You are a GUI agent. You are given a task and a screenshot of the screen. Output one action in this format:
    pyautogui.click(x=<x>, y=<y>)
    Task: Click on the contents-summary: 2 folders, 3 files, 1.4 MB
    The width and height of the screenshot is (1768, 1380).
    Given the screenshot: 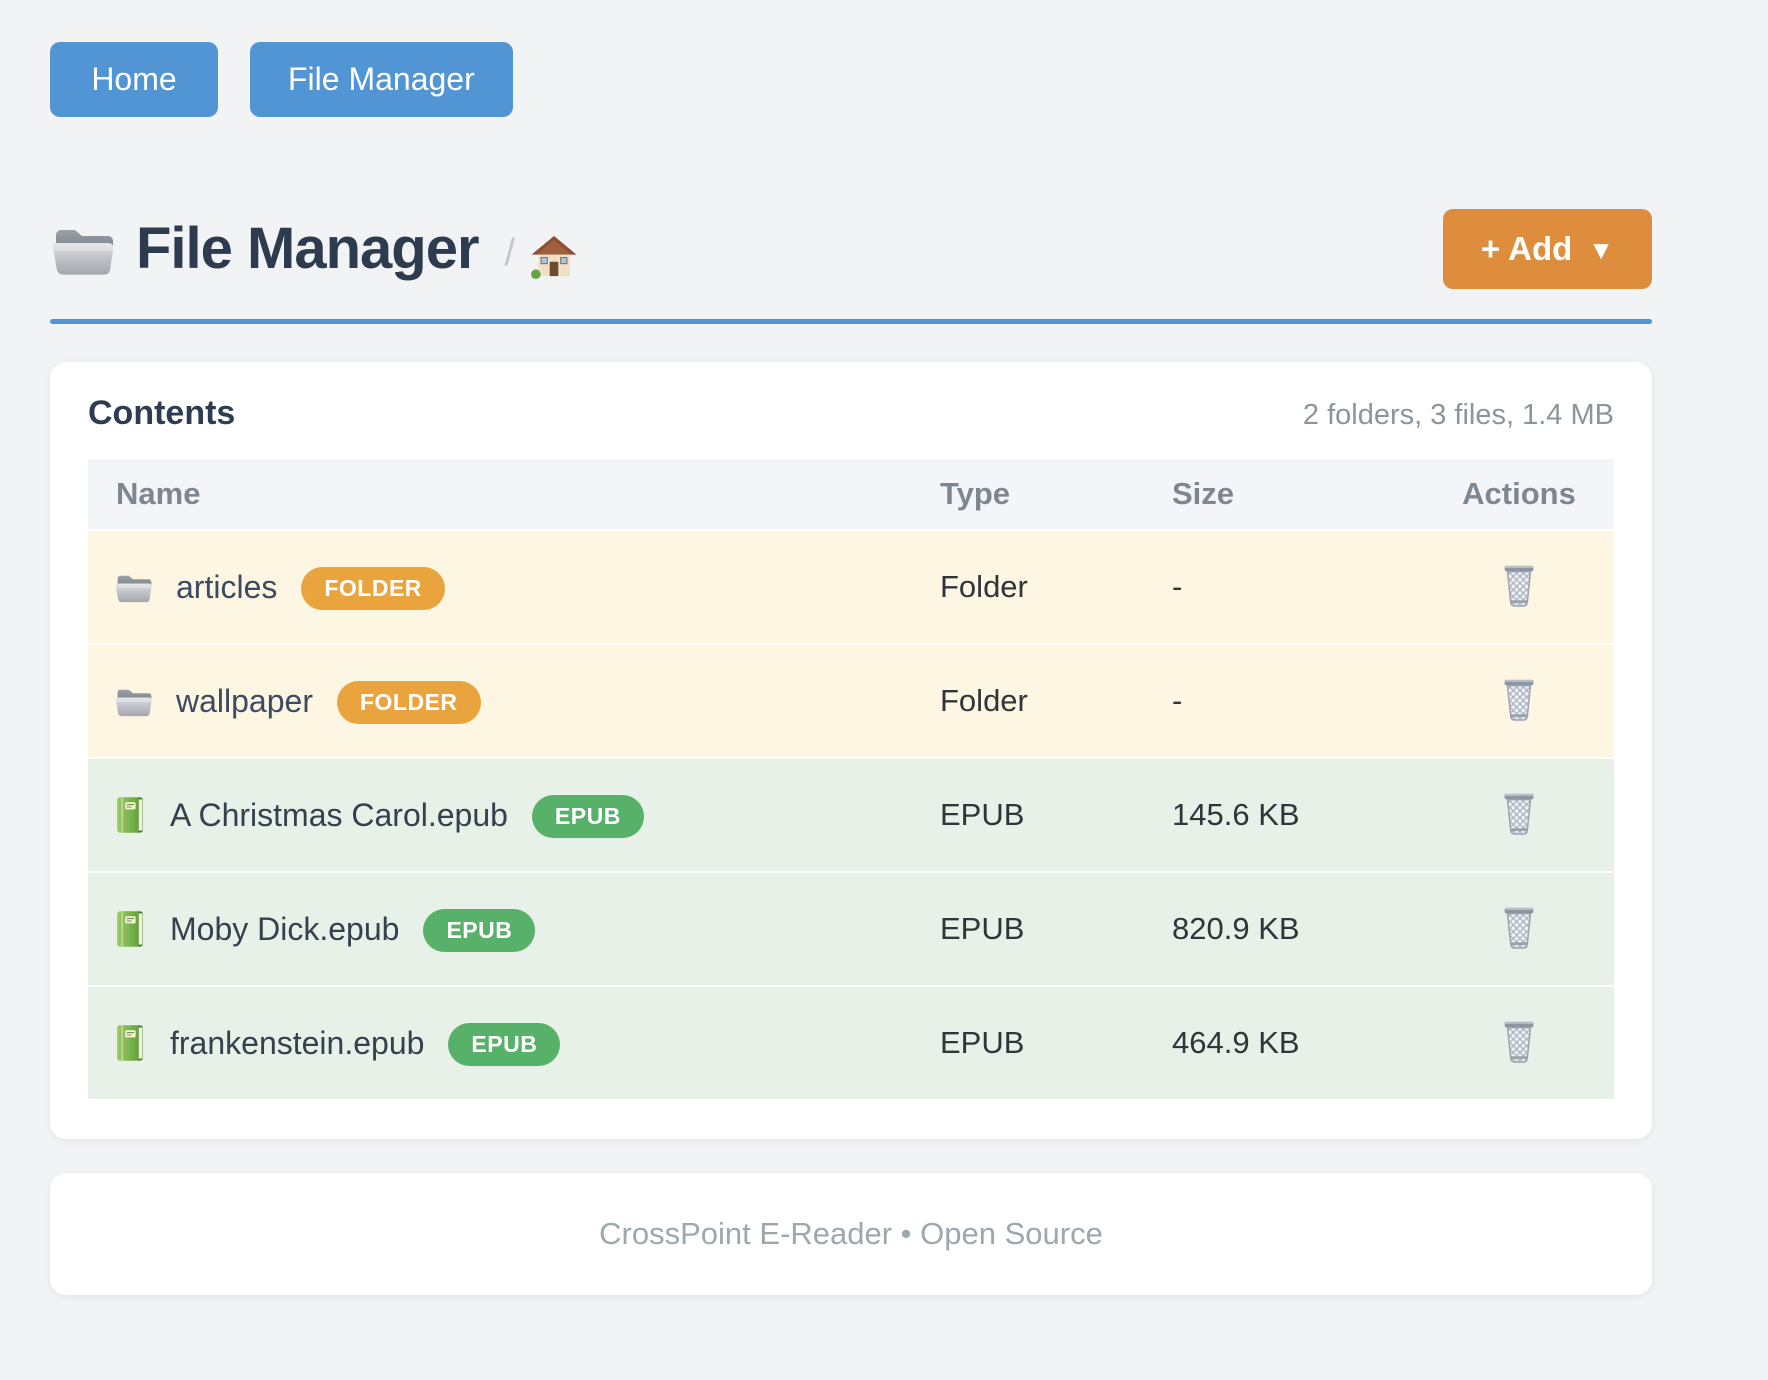 What is the action you would take?
    pyautogui.click(x=1458, y=415)
    